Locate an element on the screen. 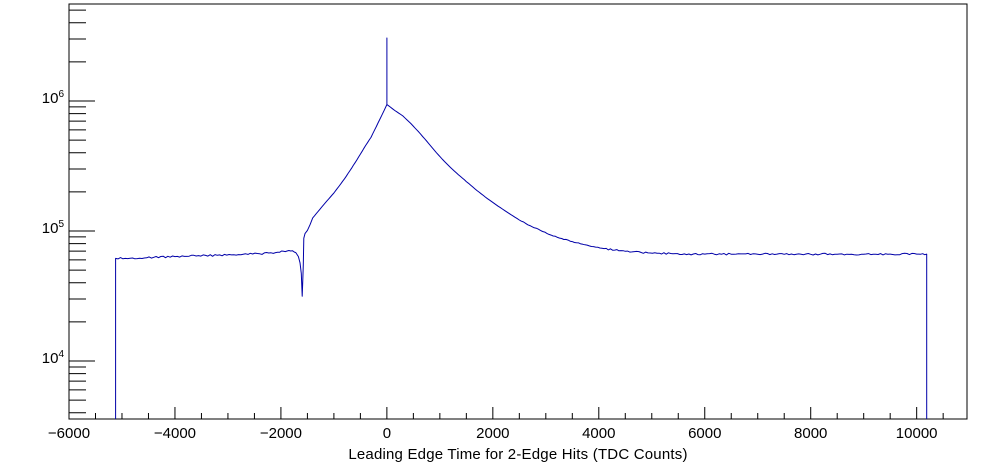  x-tick-label: −4000 is located at coordinates (175, 433).